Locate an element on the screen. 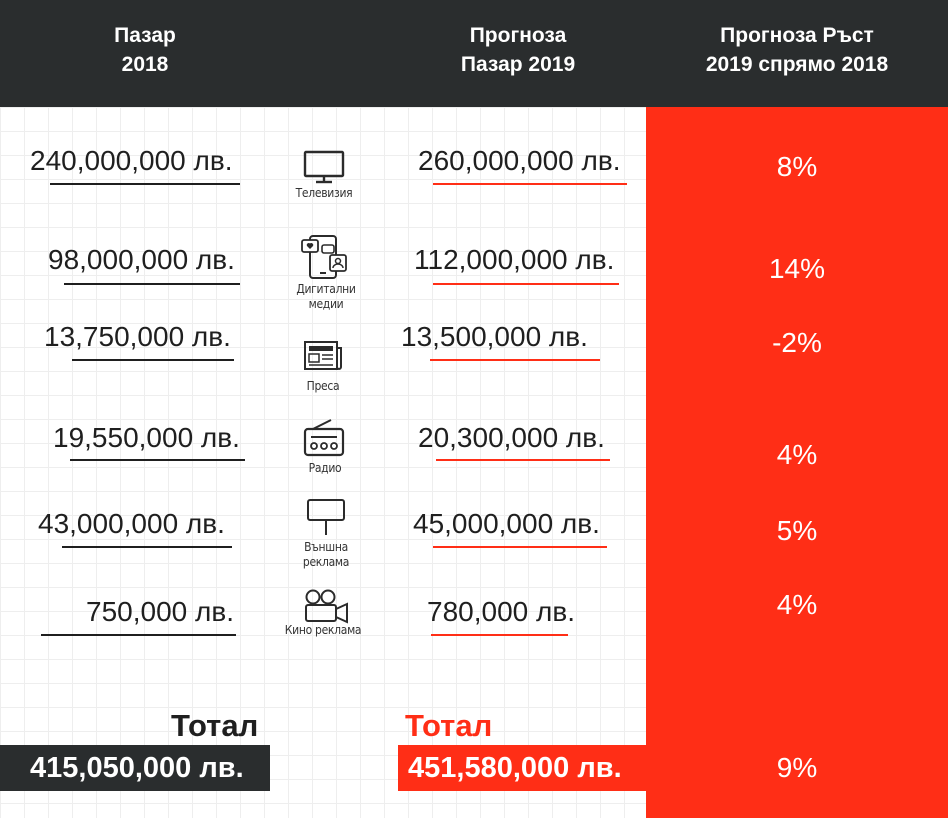 Image resolution: width=948 pixels, height=818 pixels. icon-label-cinema: Кино реклама is located at coordinates (323, 630).